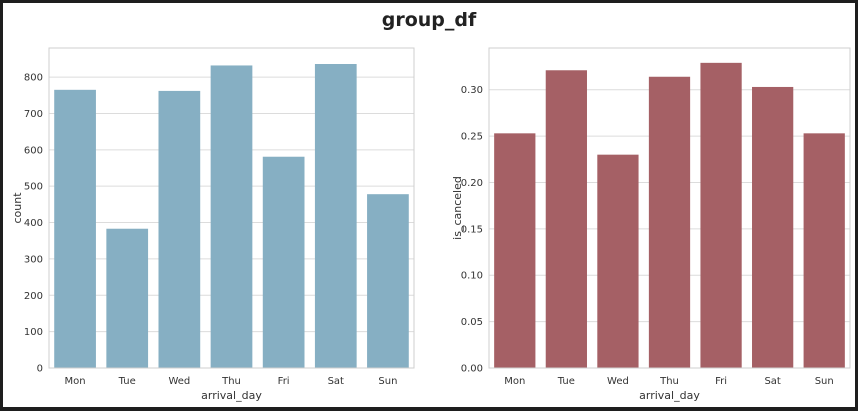  Describe the element at coordinates (33, 187) in the screenshot. I see `y-tick-label: 500` at that location.